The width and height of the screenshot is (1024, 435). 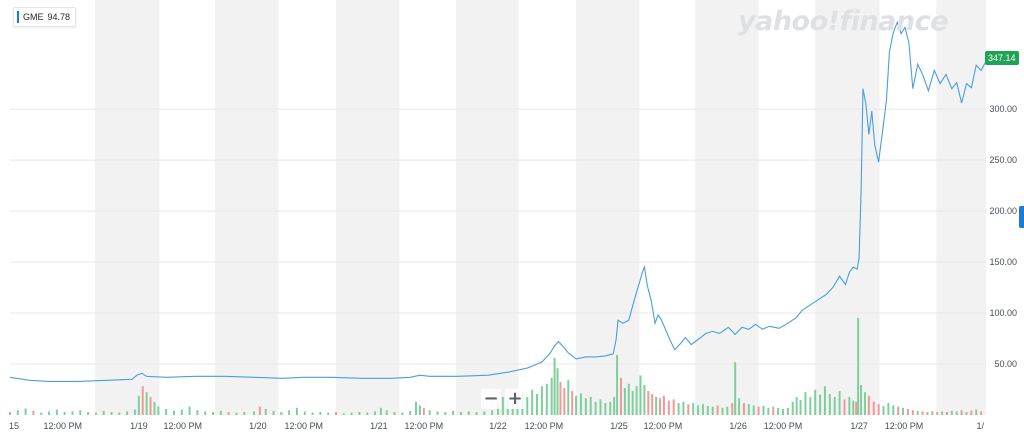 What do you see at coordinates (1003, 236) in the screenshot?
I see `y-axis: 50.00 100.00 150.00 200.00 250.00 300.00` at bounding box center [1003, 236].